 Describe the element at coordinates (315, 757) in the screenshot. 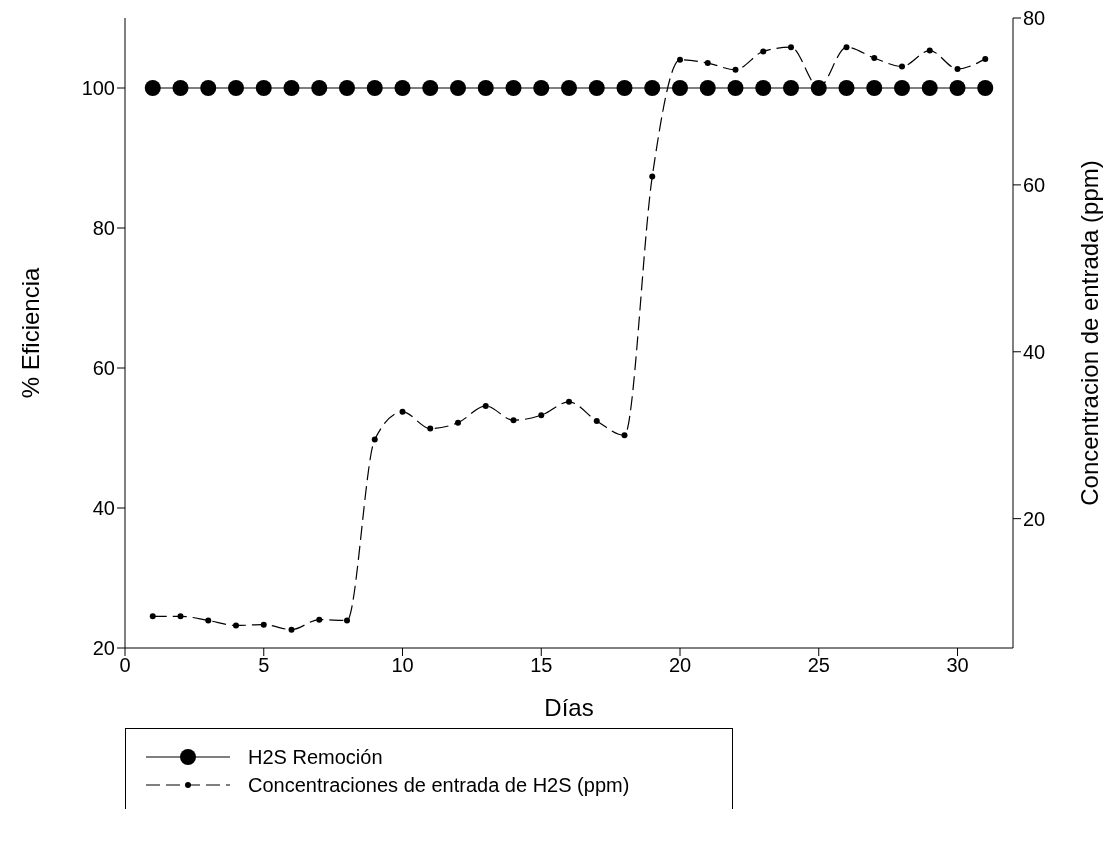

I see `legend-label: H2S Remoción` at that location.